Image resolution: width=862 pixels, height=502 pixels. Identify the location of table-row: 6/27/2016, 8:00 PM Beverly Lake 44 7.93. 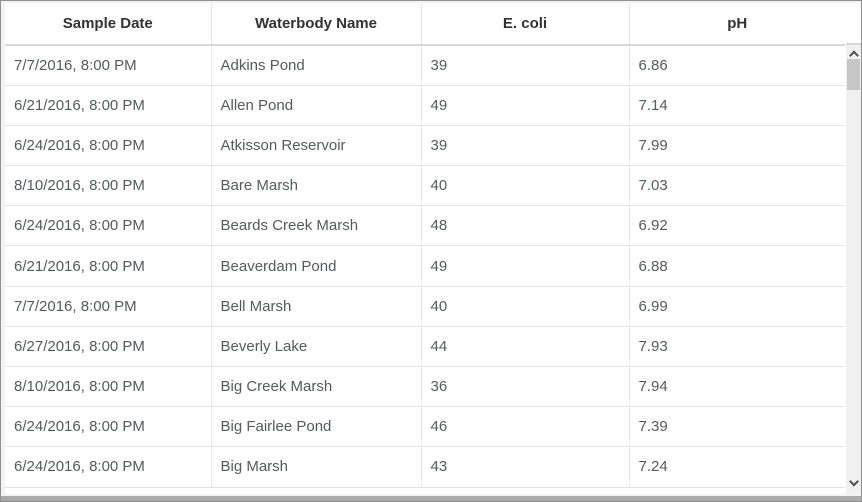
(425, 347).